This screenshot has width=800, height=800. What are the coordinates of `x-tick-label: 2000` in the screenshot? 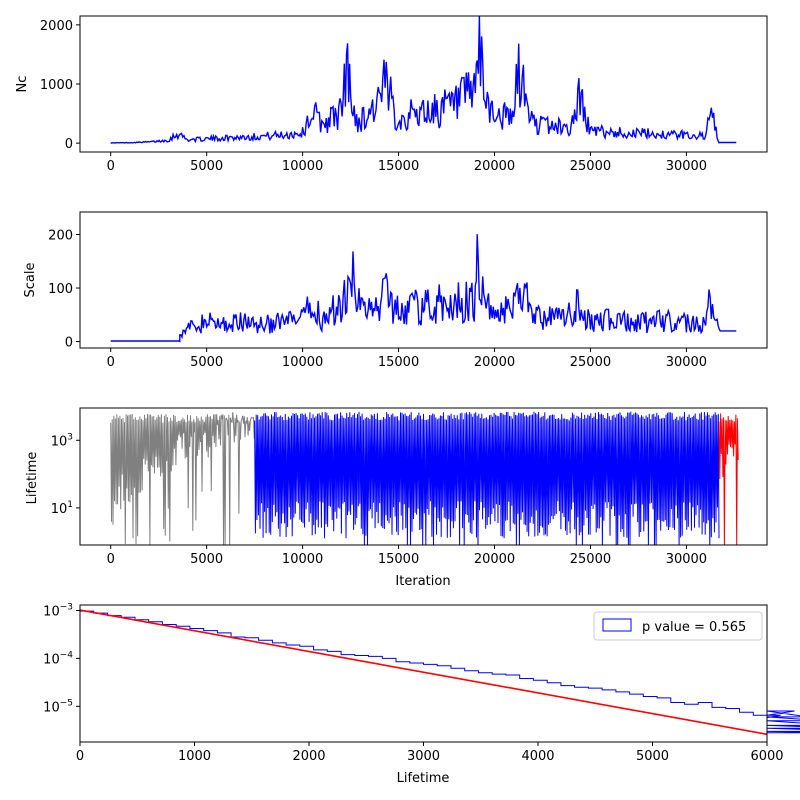 It's located at (308, 756).